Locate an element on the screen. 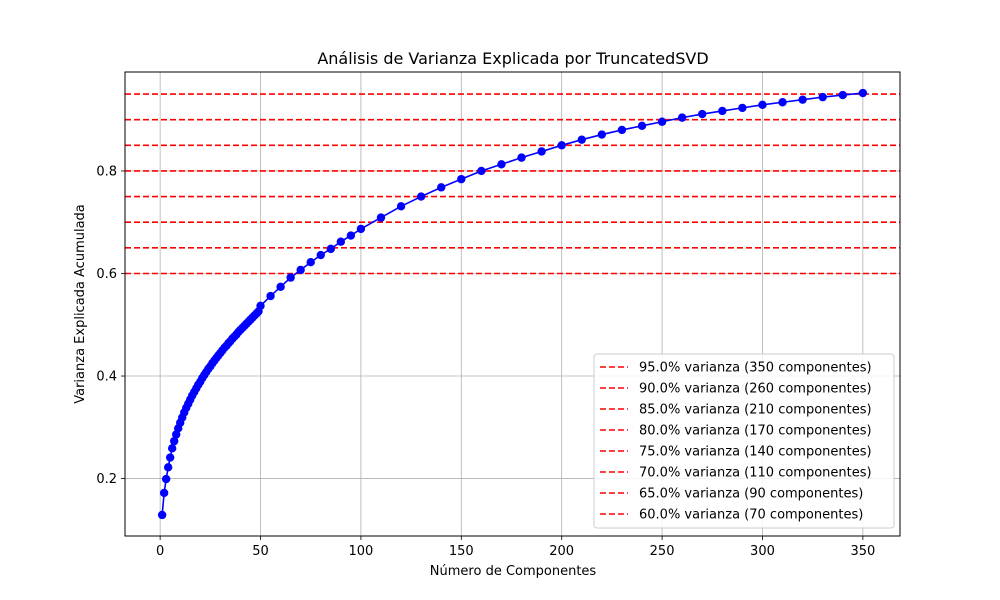 The width and height of the screenshot is (1000, 600). y-tick-label: 0.8 is located at coordinates (106, 171).